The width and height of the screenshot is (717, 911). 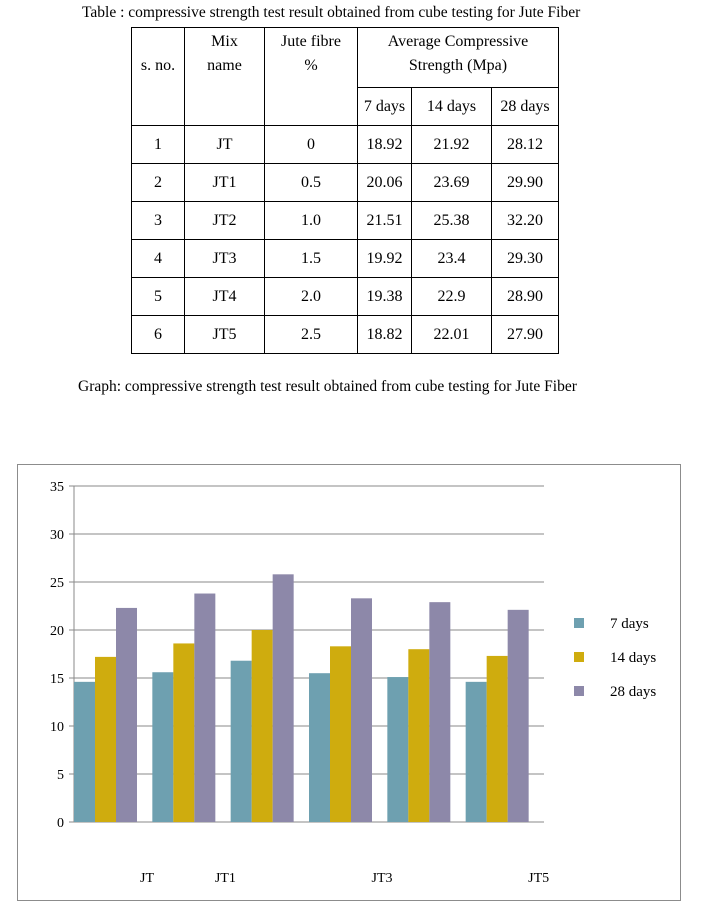 I want to click on cell-14-days: 22.9, so click(x=451, y=296).